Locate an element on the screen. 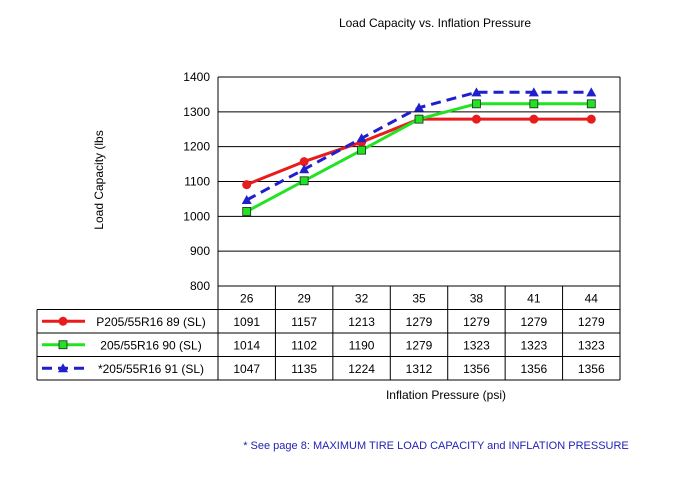 Image resolution: width=678 pixels, height=479 pixels. data-label: 1047 is located at coordinates (246, 369).